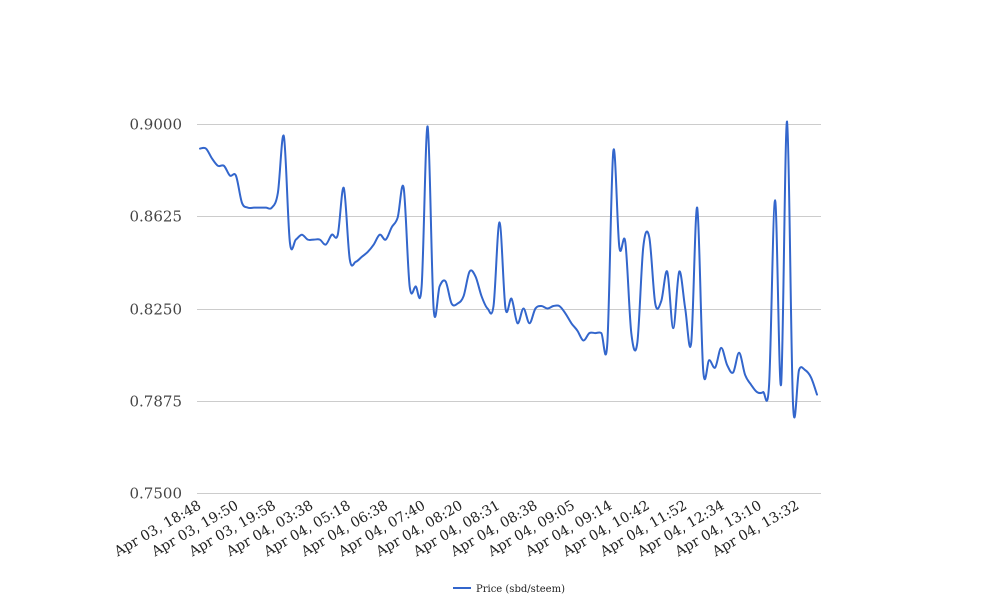  What do you see at coordinates (156, 217) in the screenshot?
I see `y-tick-label: 0.8625` at bounding box center [156, 217].